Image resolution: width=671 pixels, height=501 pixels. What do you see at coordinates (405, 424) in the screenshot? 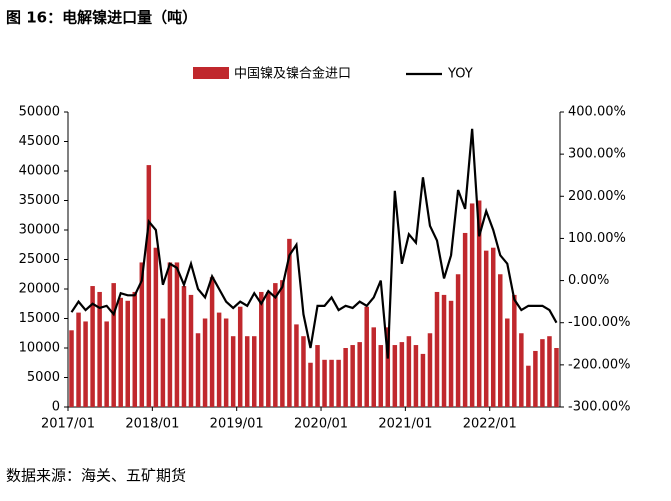
I see `x-tick-label: 2021/01` at bounding box center [405, 424].